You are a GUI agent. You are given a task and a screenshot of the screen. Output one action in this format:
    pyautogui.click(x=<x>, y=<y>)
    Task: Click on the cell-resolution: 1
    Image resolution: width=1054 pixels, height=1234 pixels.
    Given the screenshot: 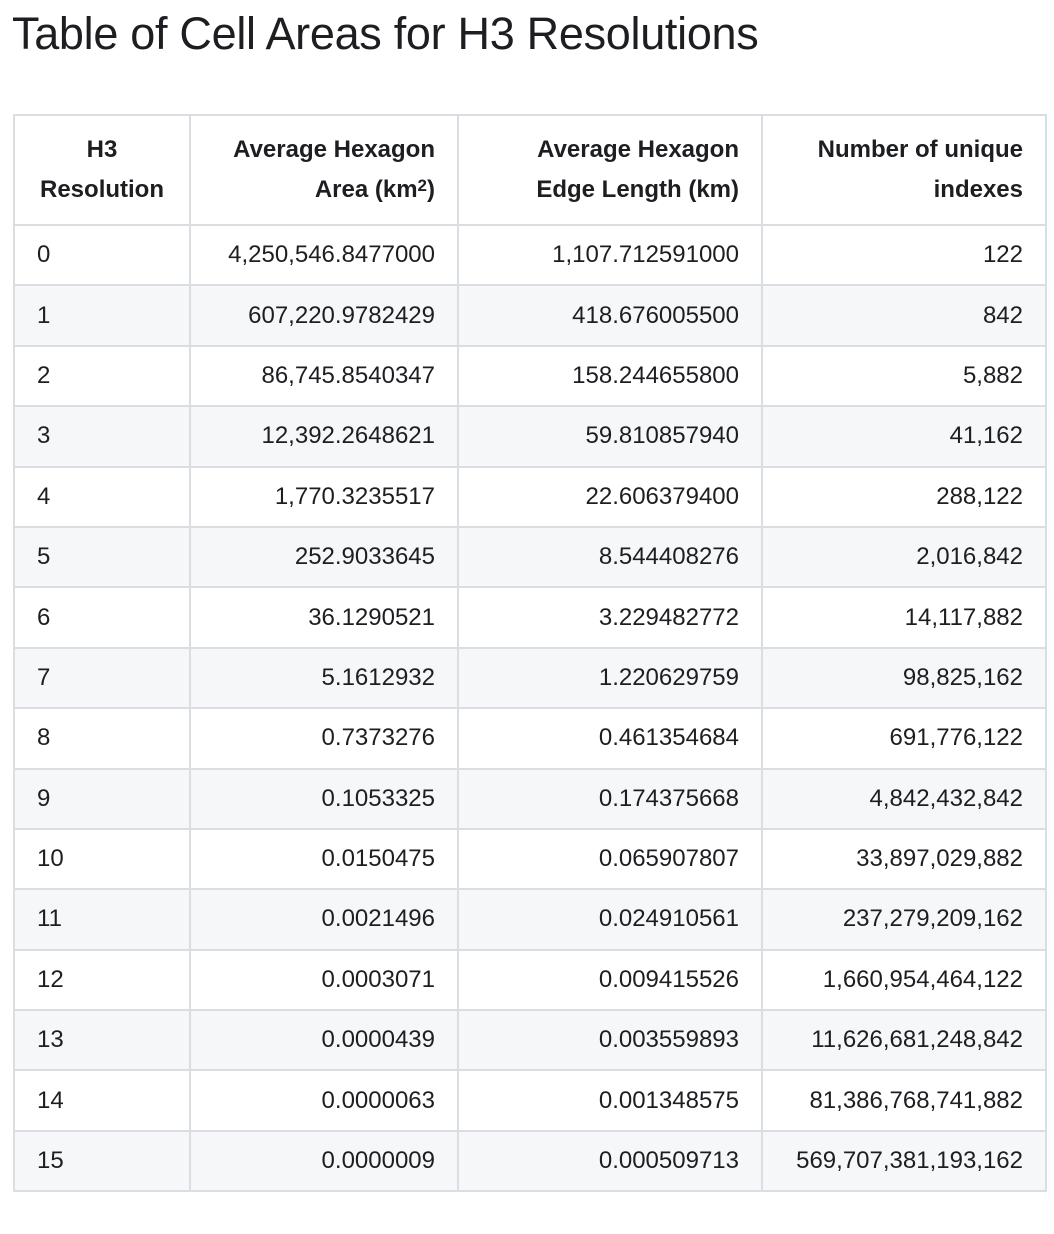 What is the action you would take?
    pyautogui.click(x=102, y=315)
    